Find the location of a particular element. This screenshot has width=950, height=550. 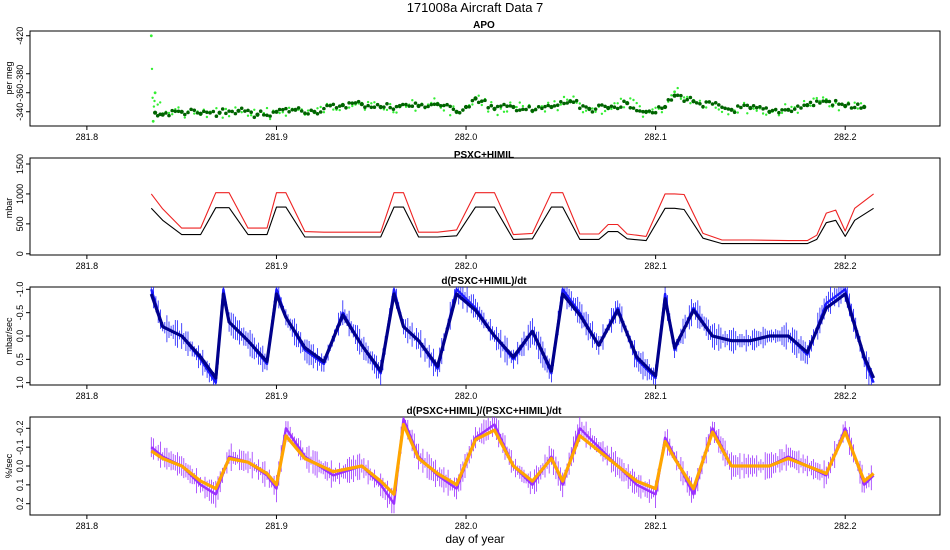

panel-pressure-ylabel: mbar is located at coordinates (9, 208).